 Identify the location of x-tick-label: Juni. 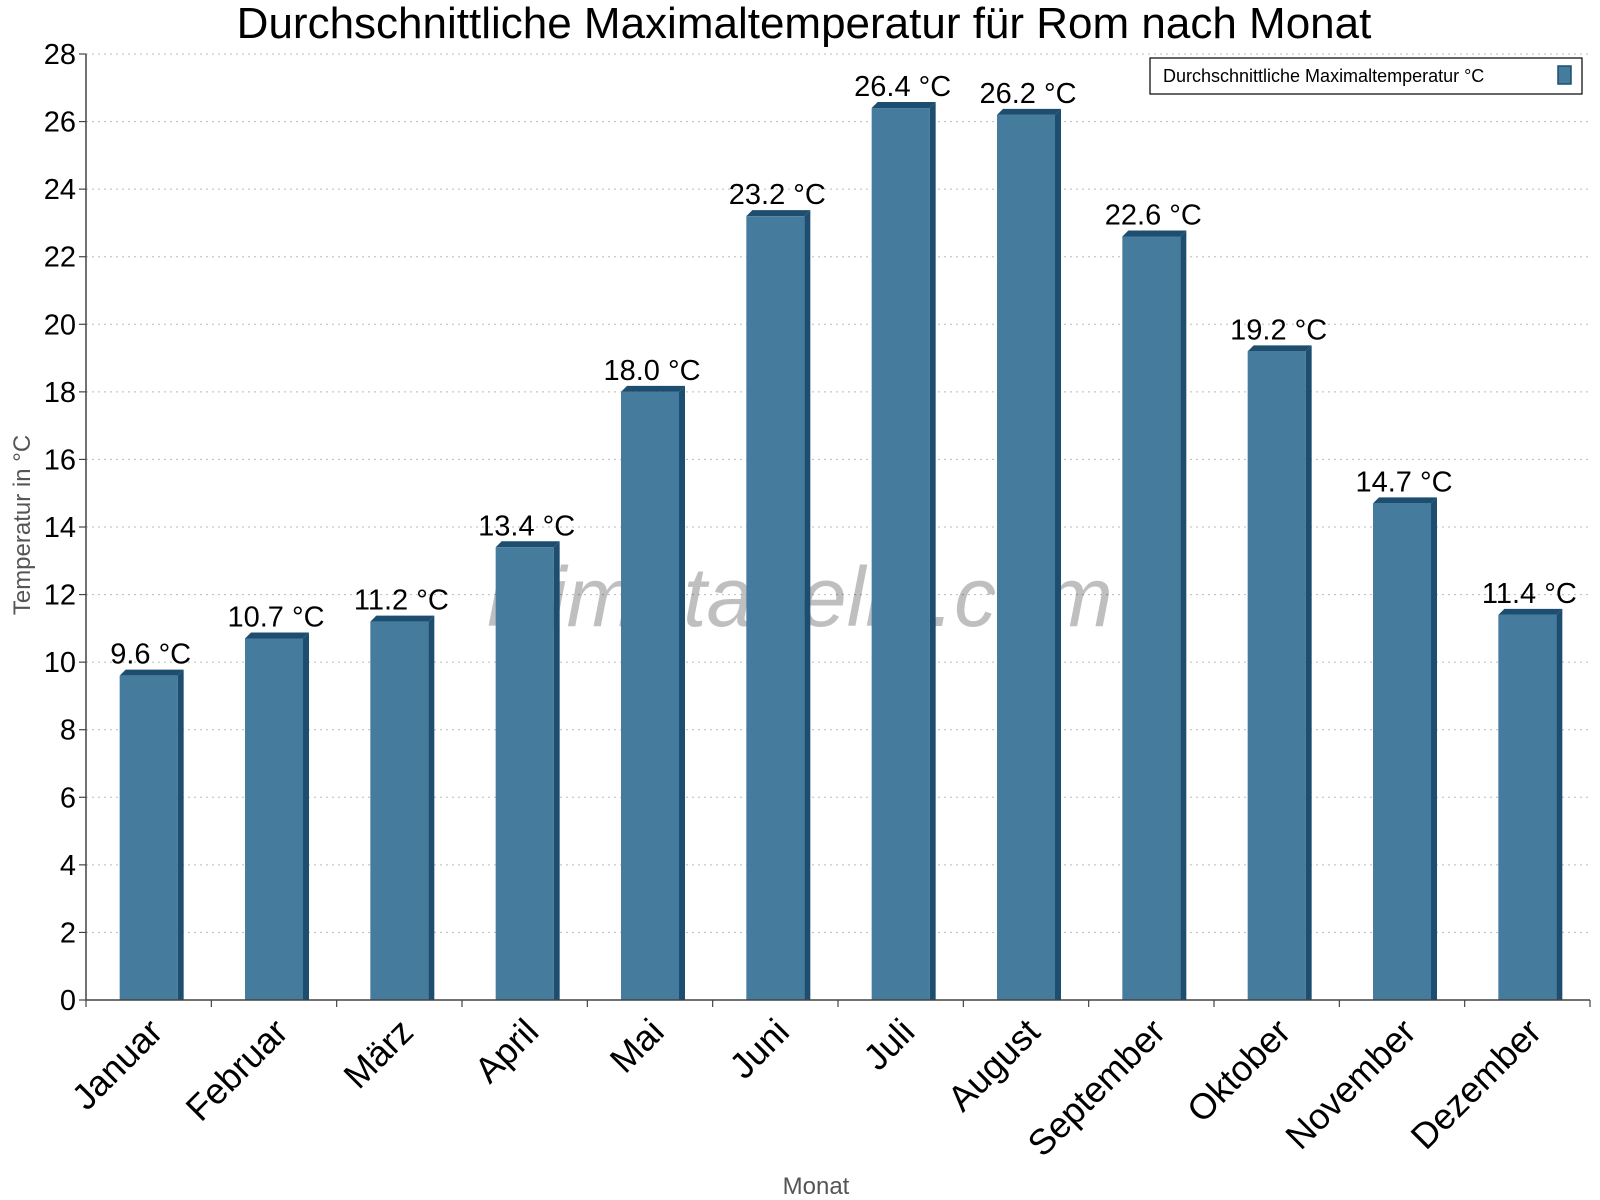
(759, 1049).